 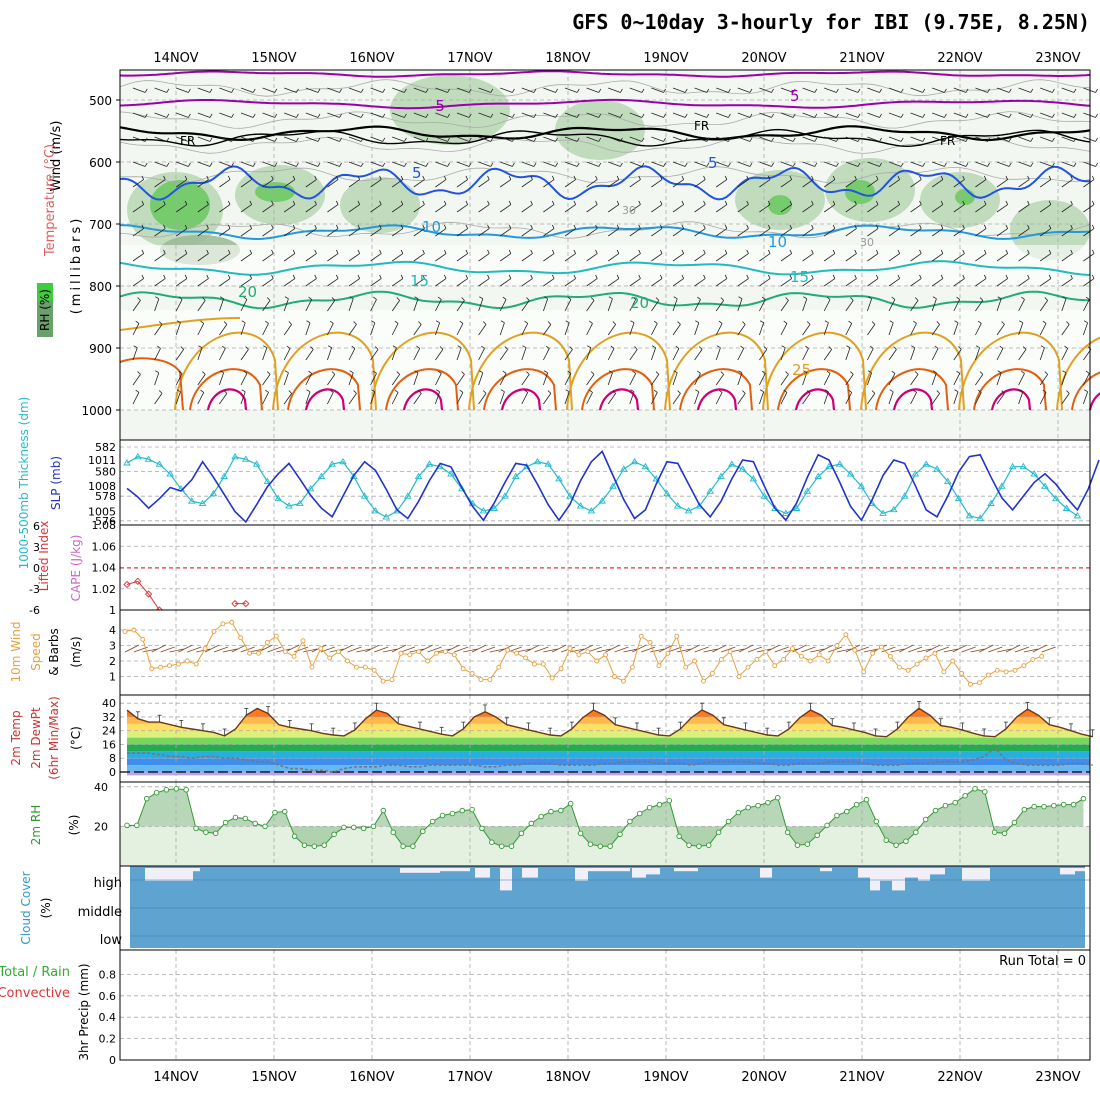 What do you see at coordinates (605, 104) in the screenshot?
I see `temp-contour-m5b` at bounding box center [605, 104].